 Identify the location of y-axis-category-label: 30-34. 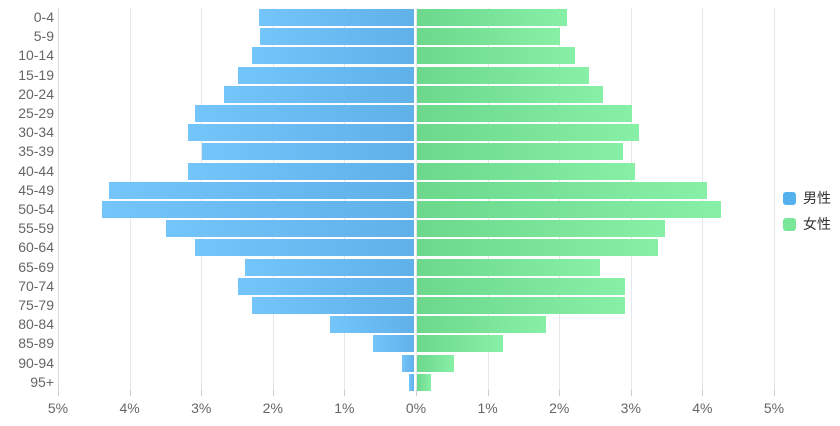
(36, 132).